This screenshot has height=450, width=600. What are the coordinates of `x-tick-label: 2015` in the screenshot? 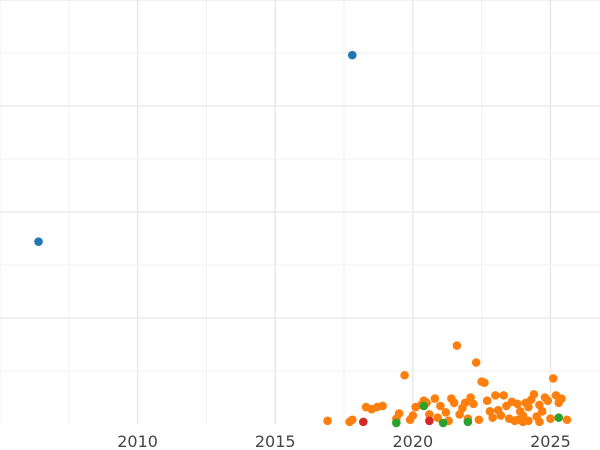 It's located at (275, 441).